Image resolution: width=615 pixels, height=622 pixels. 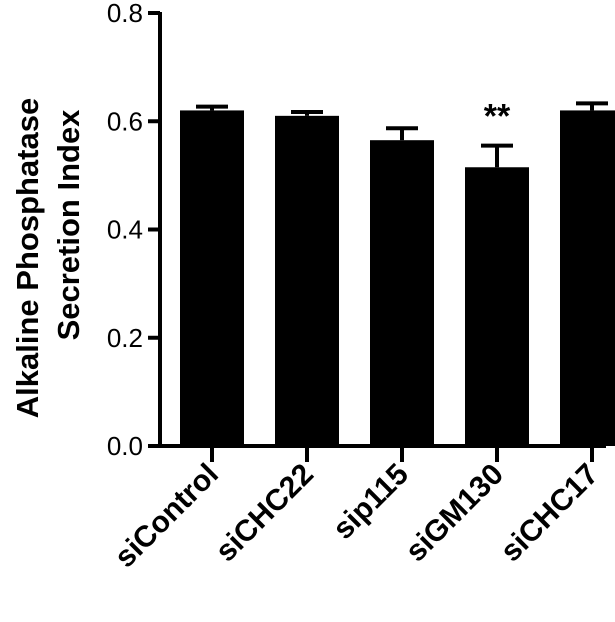 What do you see at coordinates (549, 513) in the screenshot?
I see `x-tick-label-siCHC17: siCHC17` at bounding box center [549, 513].